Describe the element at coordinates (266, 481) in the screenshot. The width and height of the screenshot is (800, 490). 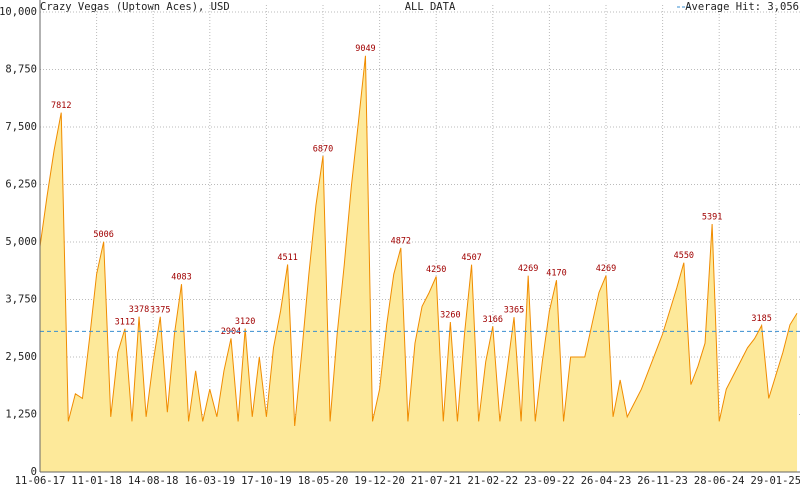
I see `x-tick-label: 17-10-19` at that location.